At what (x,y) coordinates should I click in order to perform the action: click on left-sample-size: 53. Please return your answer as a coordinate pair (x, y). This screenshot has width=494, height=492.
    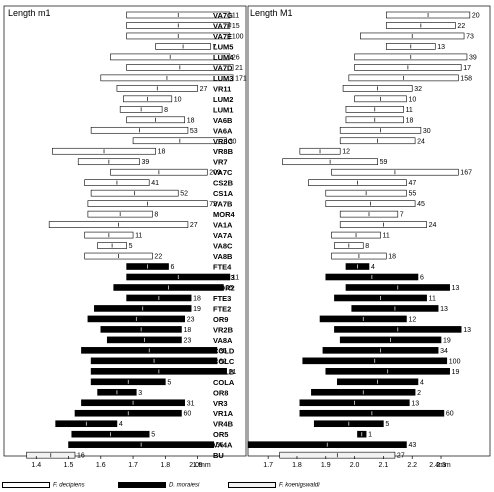
    Looking at the image, I should click on (194, 131).